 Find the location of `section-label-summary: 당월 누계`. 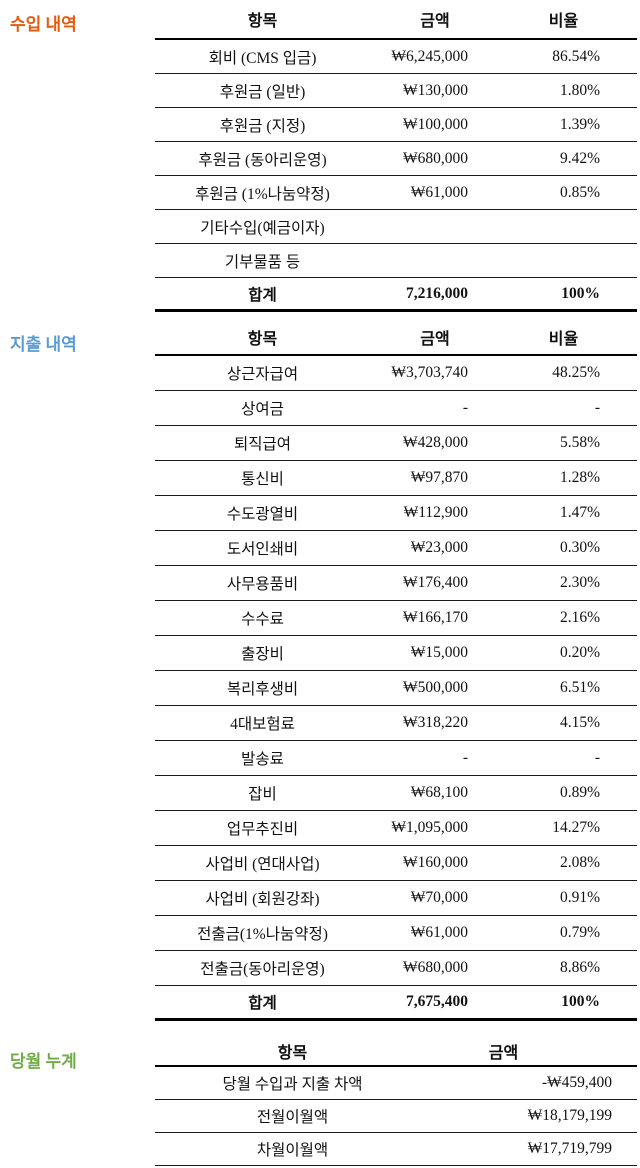

section-label-summary: 당월 누계 is located at coordinates (43, 1061).